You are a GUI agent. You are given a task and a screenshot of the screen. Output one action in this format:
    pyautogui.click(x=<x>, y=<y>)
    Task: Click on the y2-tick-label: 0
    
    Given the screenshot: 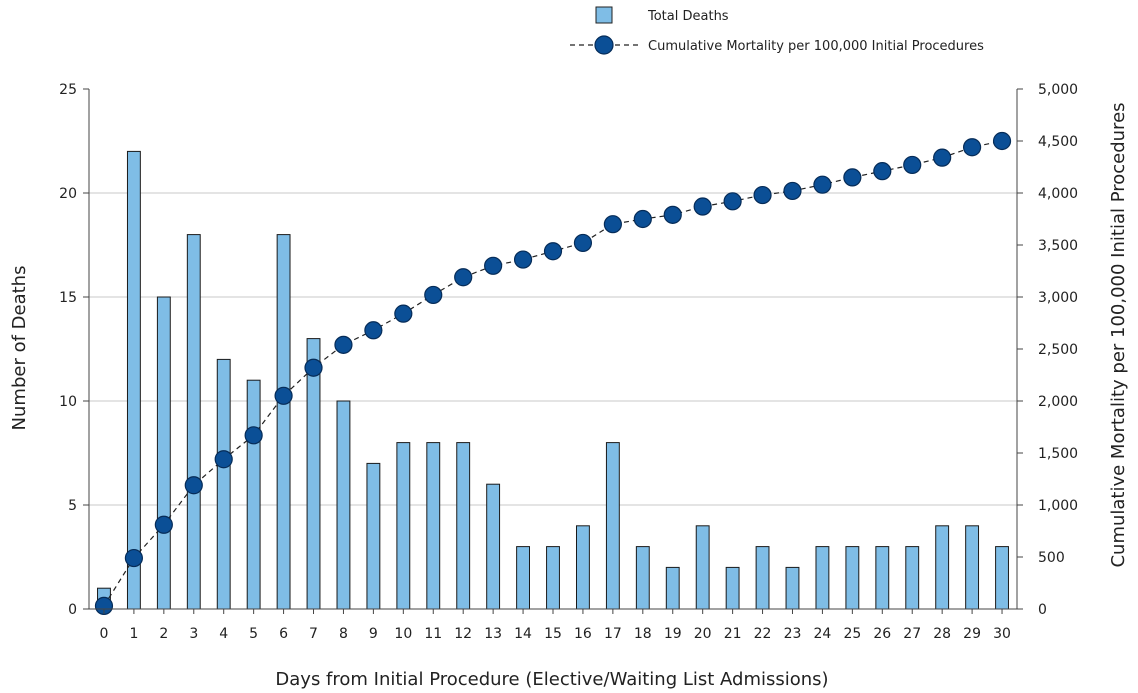 What is the action you would take?
    pyautogui.click(x=1042, y=610)
    